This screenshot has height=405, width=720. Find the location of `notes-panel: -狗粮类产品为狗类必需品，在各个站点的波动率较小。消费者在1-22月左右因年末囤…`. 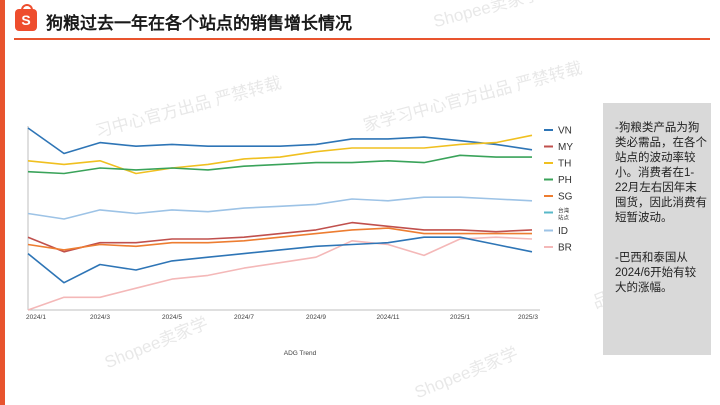

notes-panel: -狗粮类产品为狗类必需品，在各个站点的波动率较小。消费者在1-22月左右因年末囤… is located at coordinates (657, 229).